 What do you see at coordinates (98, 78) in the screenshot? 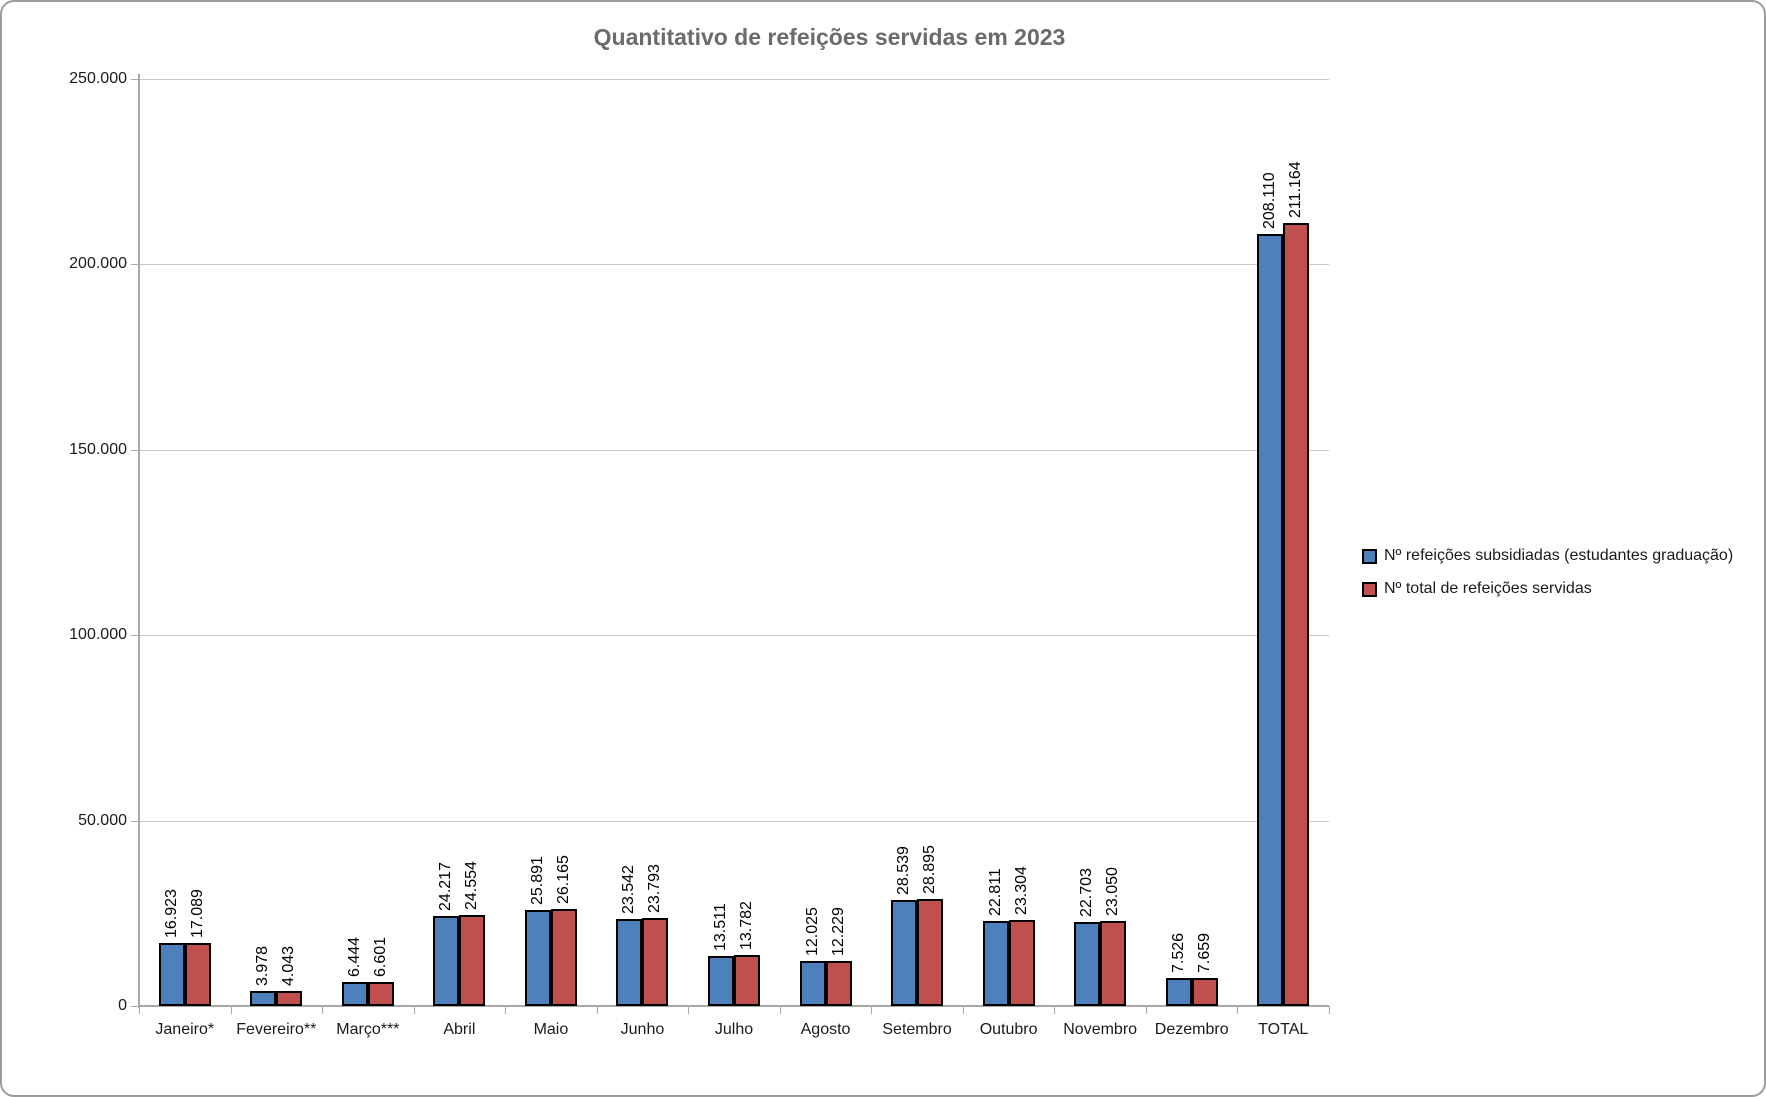
I see `y-axis-tick-label: 250.000` at bounding box center [98, 78].